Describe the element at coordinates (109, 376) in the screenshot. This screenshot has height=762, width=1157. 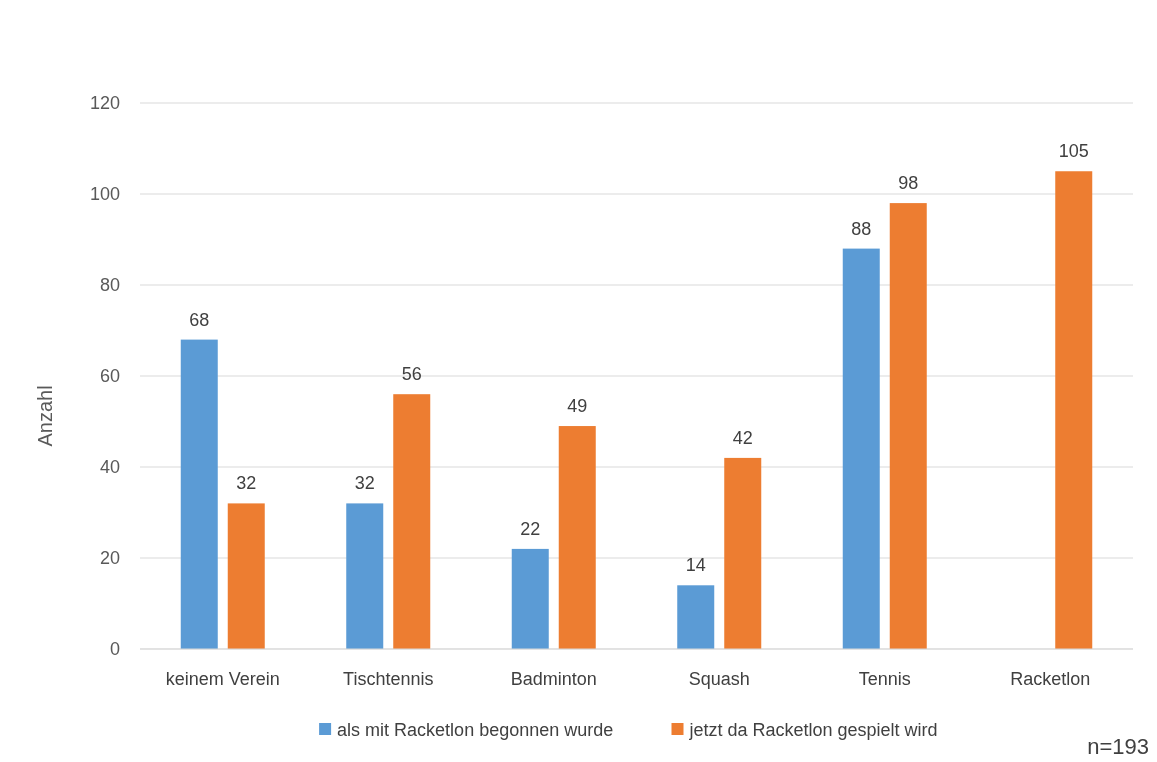
I see `y-tick-label: 60` at that location.